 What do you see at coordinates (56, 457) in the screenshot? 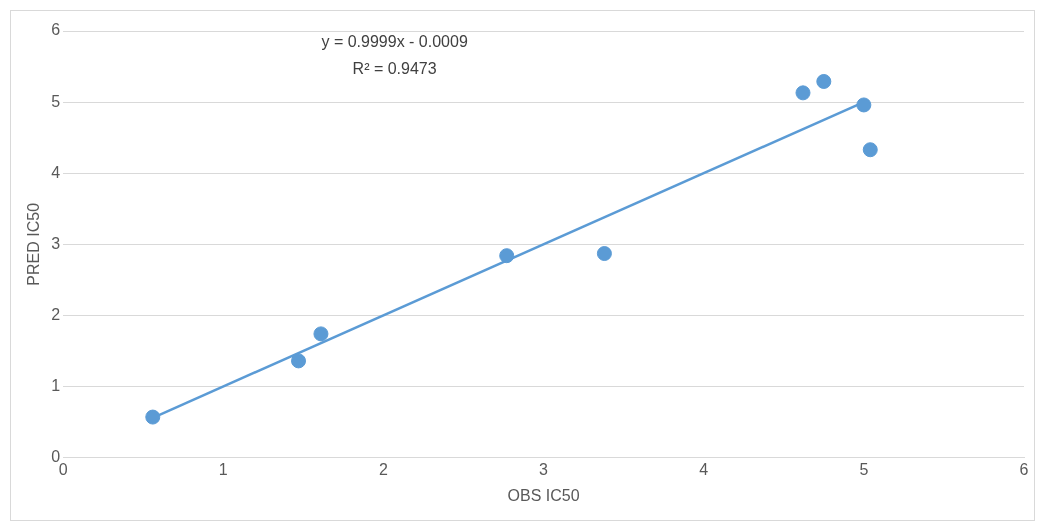
I see `y-tick-label: 0` at bounding box center [56, 457].